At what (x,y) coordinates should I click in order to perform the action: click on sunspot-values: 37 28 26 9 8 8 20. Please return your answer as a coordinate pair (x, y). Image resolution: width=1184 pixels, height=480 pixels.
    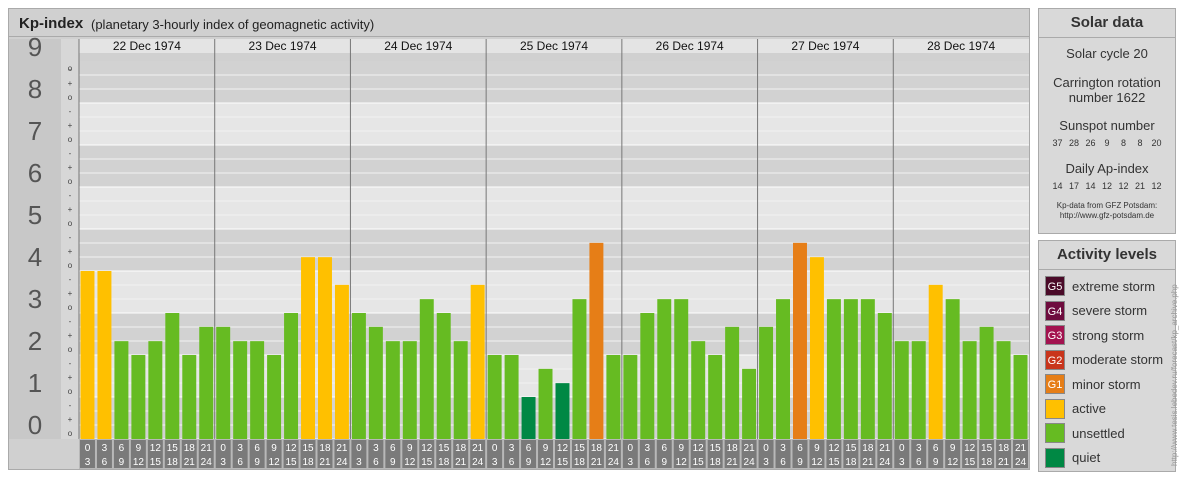
    Looking at the image, I should click on (1107, 143).